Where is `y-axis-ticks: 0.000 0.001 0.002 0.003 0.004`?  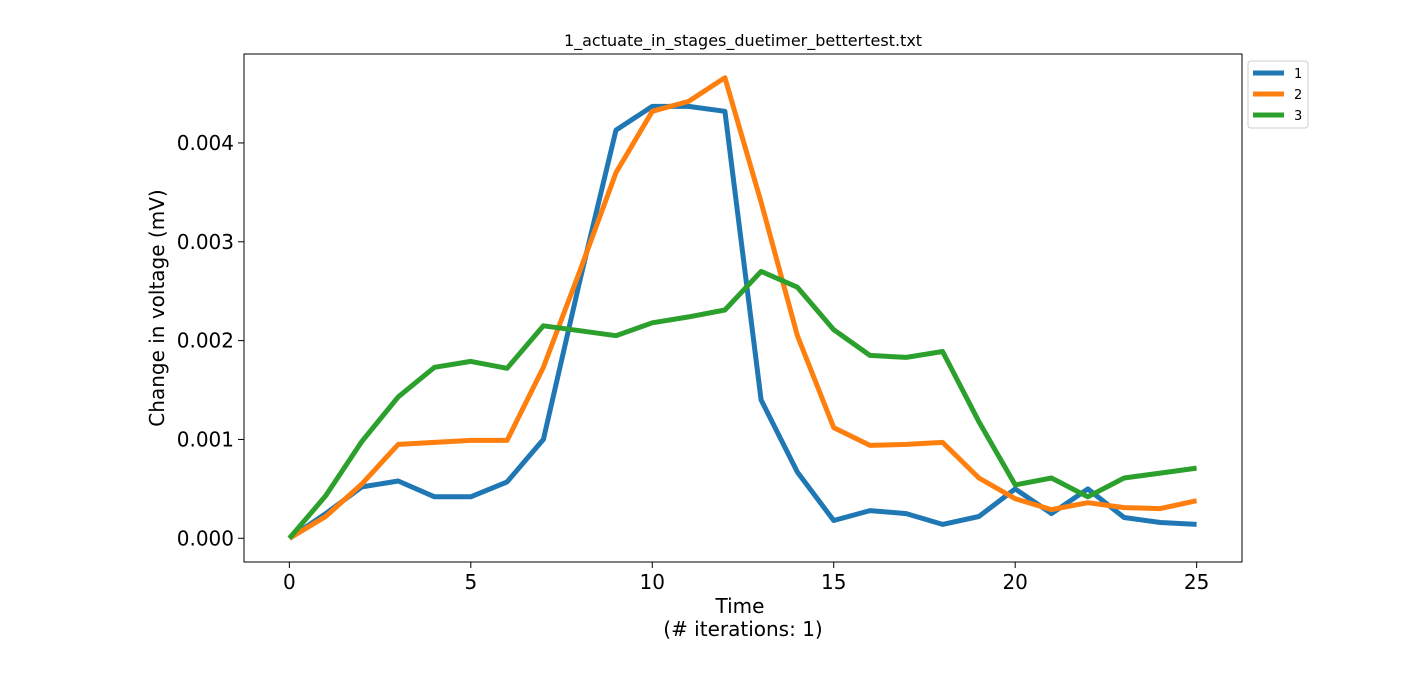
y-axis-ticks: 0.000 0.001 0.002 0.003 0.004 is located at coordinates (210, 340).